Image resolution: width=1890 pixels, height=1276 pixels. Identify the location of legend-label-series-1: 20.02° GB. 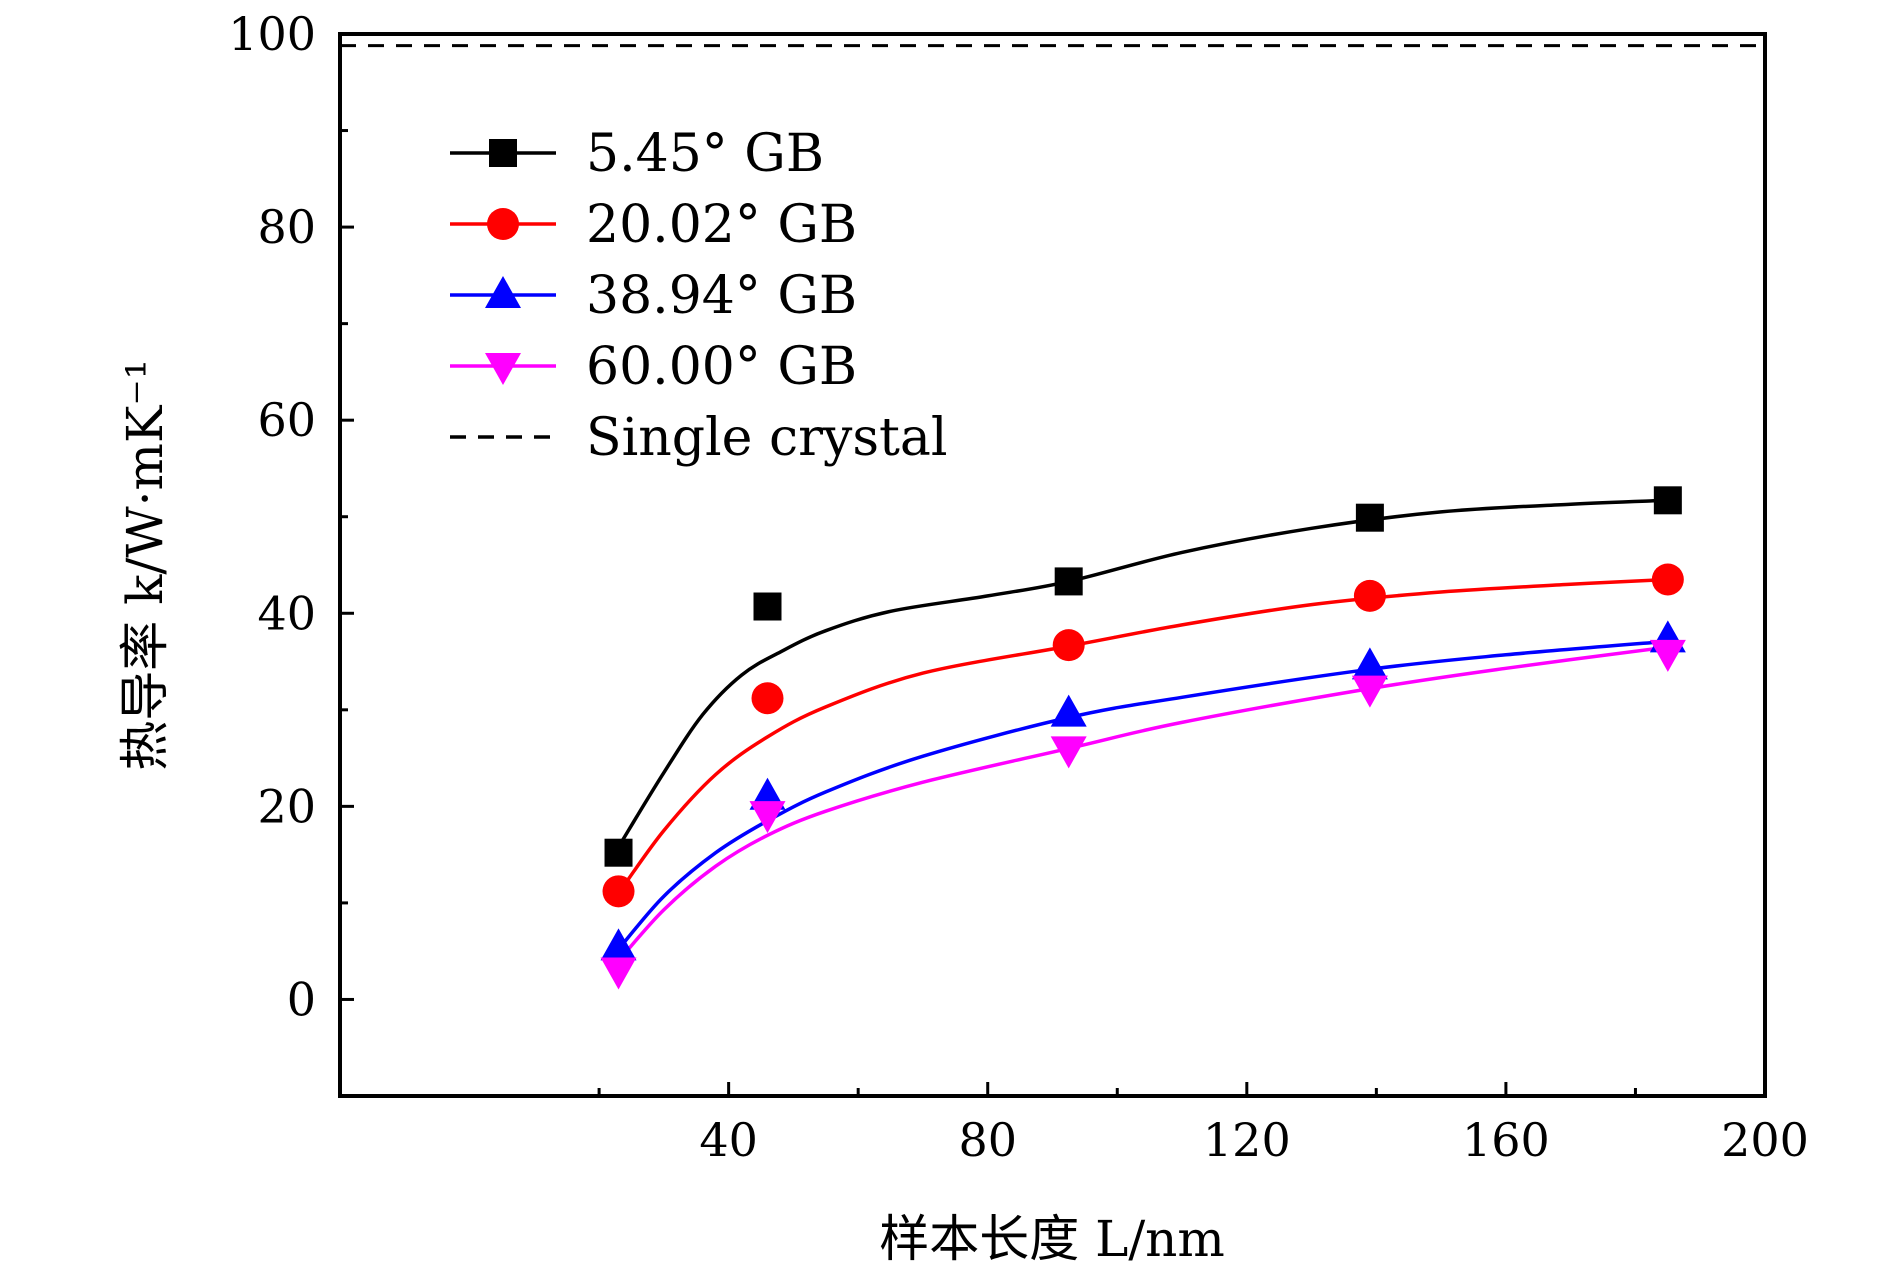
(721, 225).